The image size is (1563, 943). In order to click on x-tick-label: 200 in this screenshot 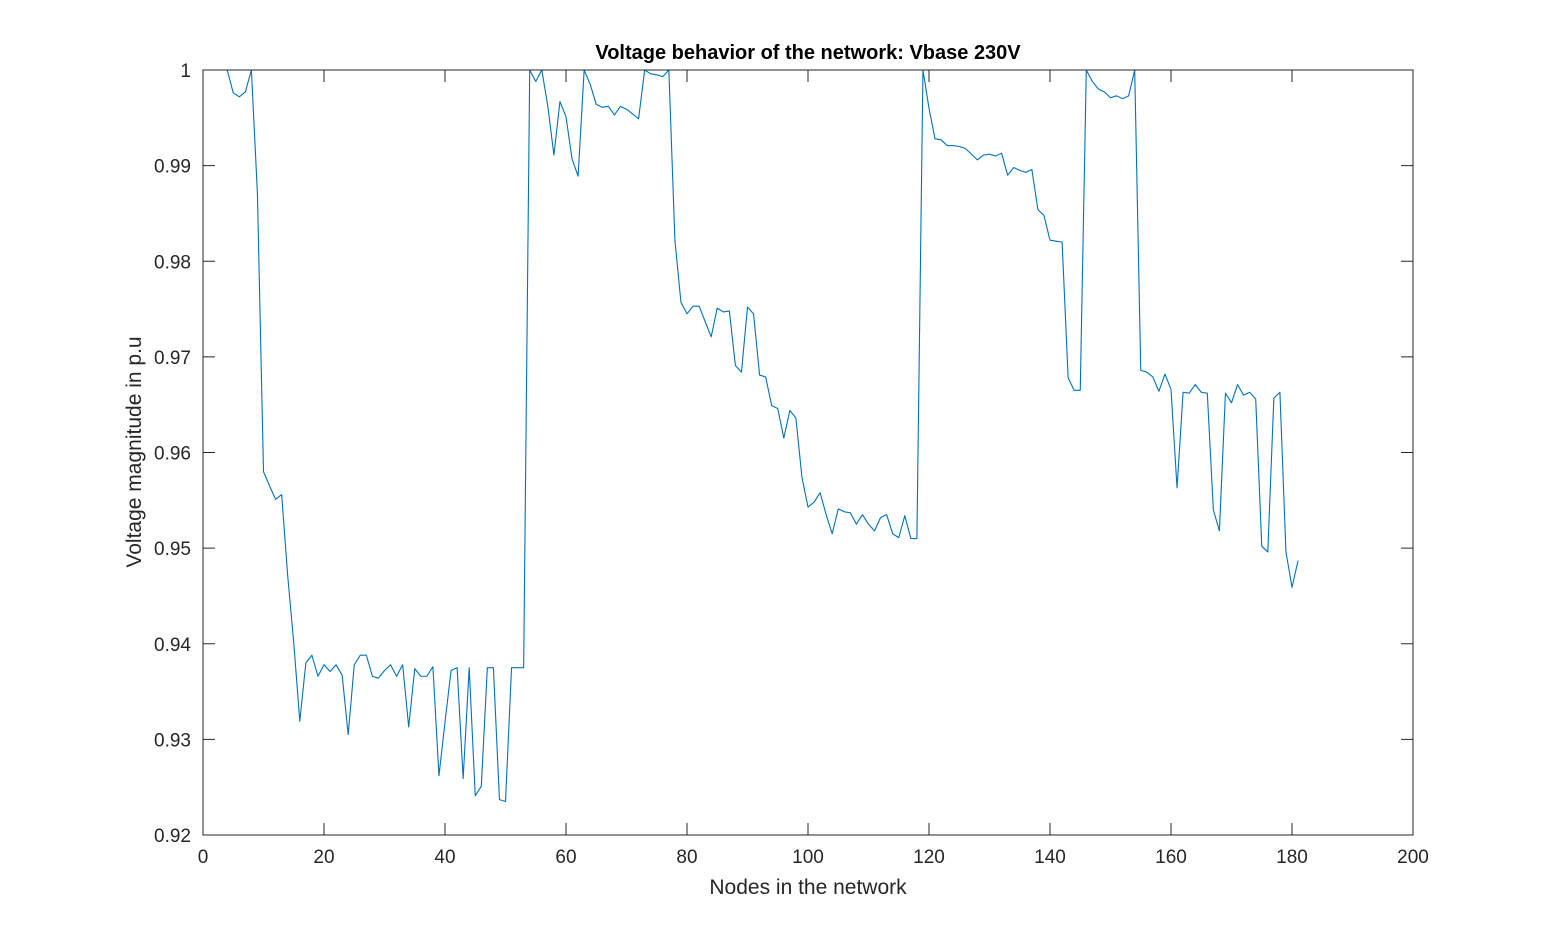, I will do `click(1413, 857)`.